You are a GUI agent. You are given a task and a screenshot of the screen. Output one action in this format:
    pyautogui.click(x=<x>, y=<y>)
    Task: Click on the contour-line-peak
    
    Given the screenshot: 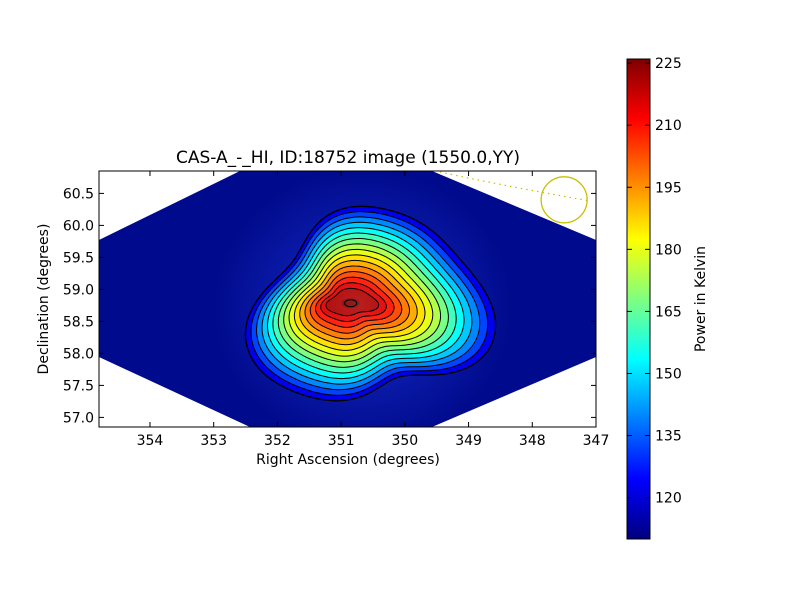 What is the action you would take?
    pyautogui.click(x=351, y=303)
    